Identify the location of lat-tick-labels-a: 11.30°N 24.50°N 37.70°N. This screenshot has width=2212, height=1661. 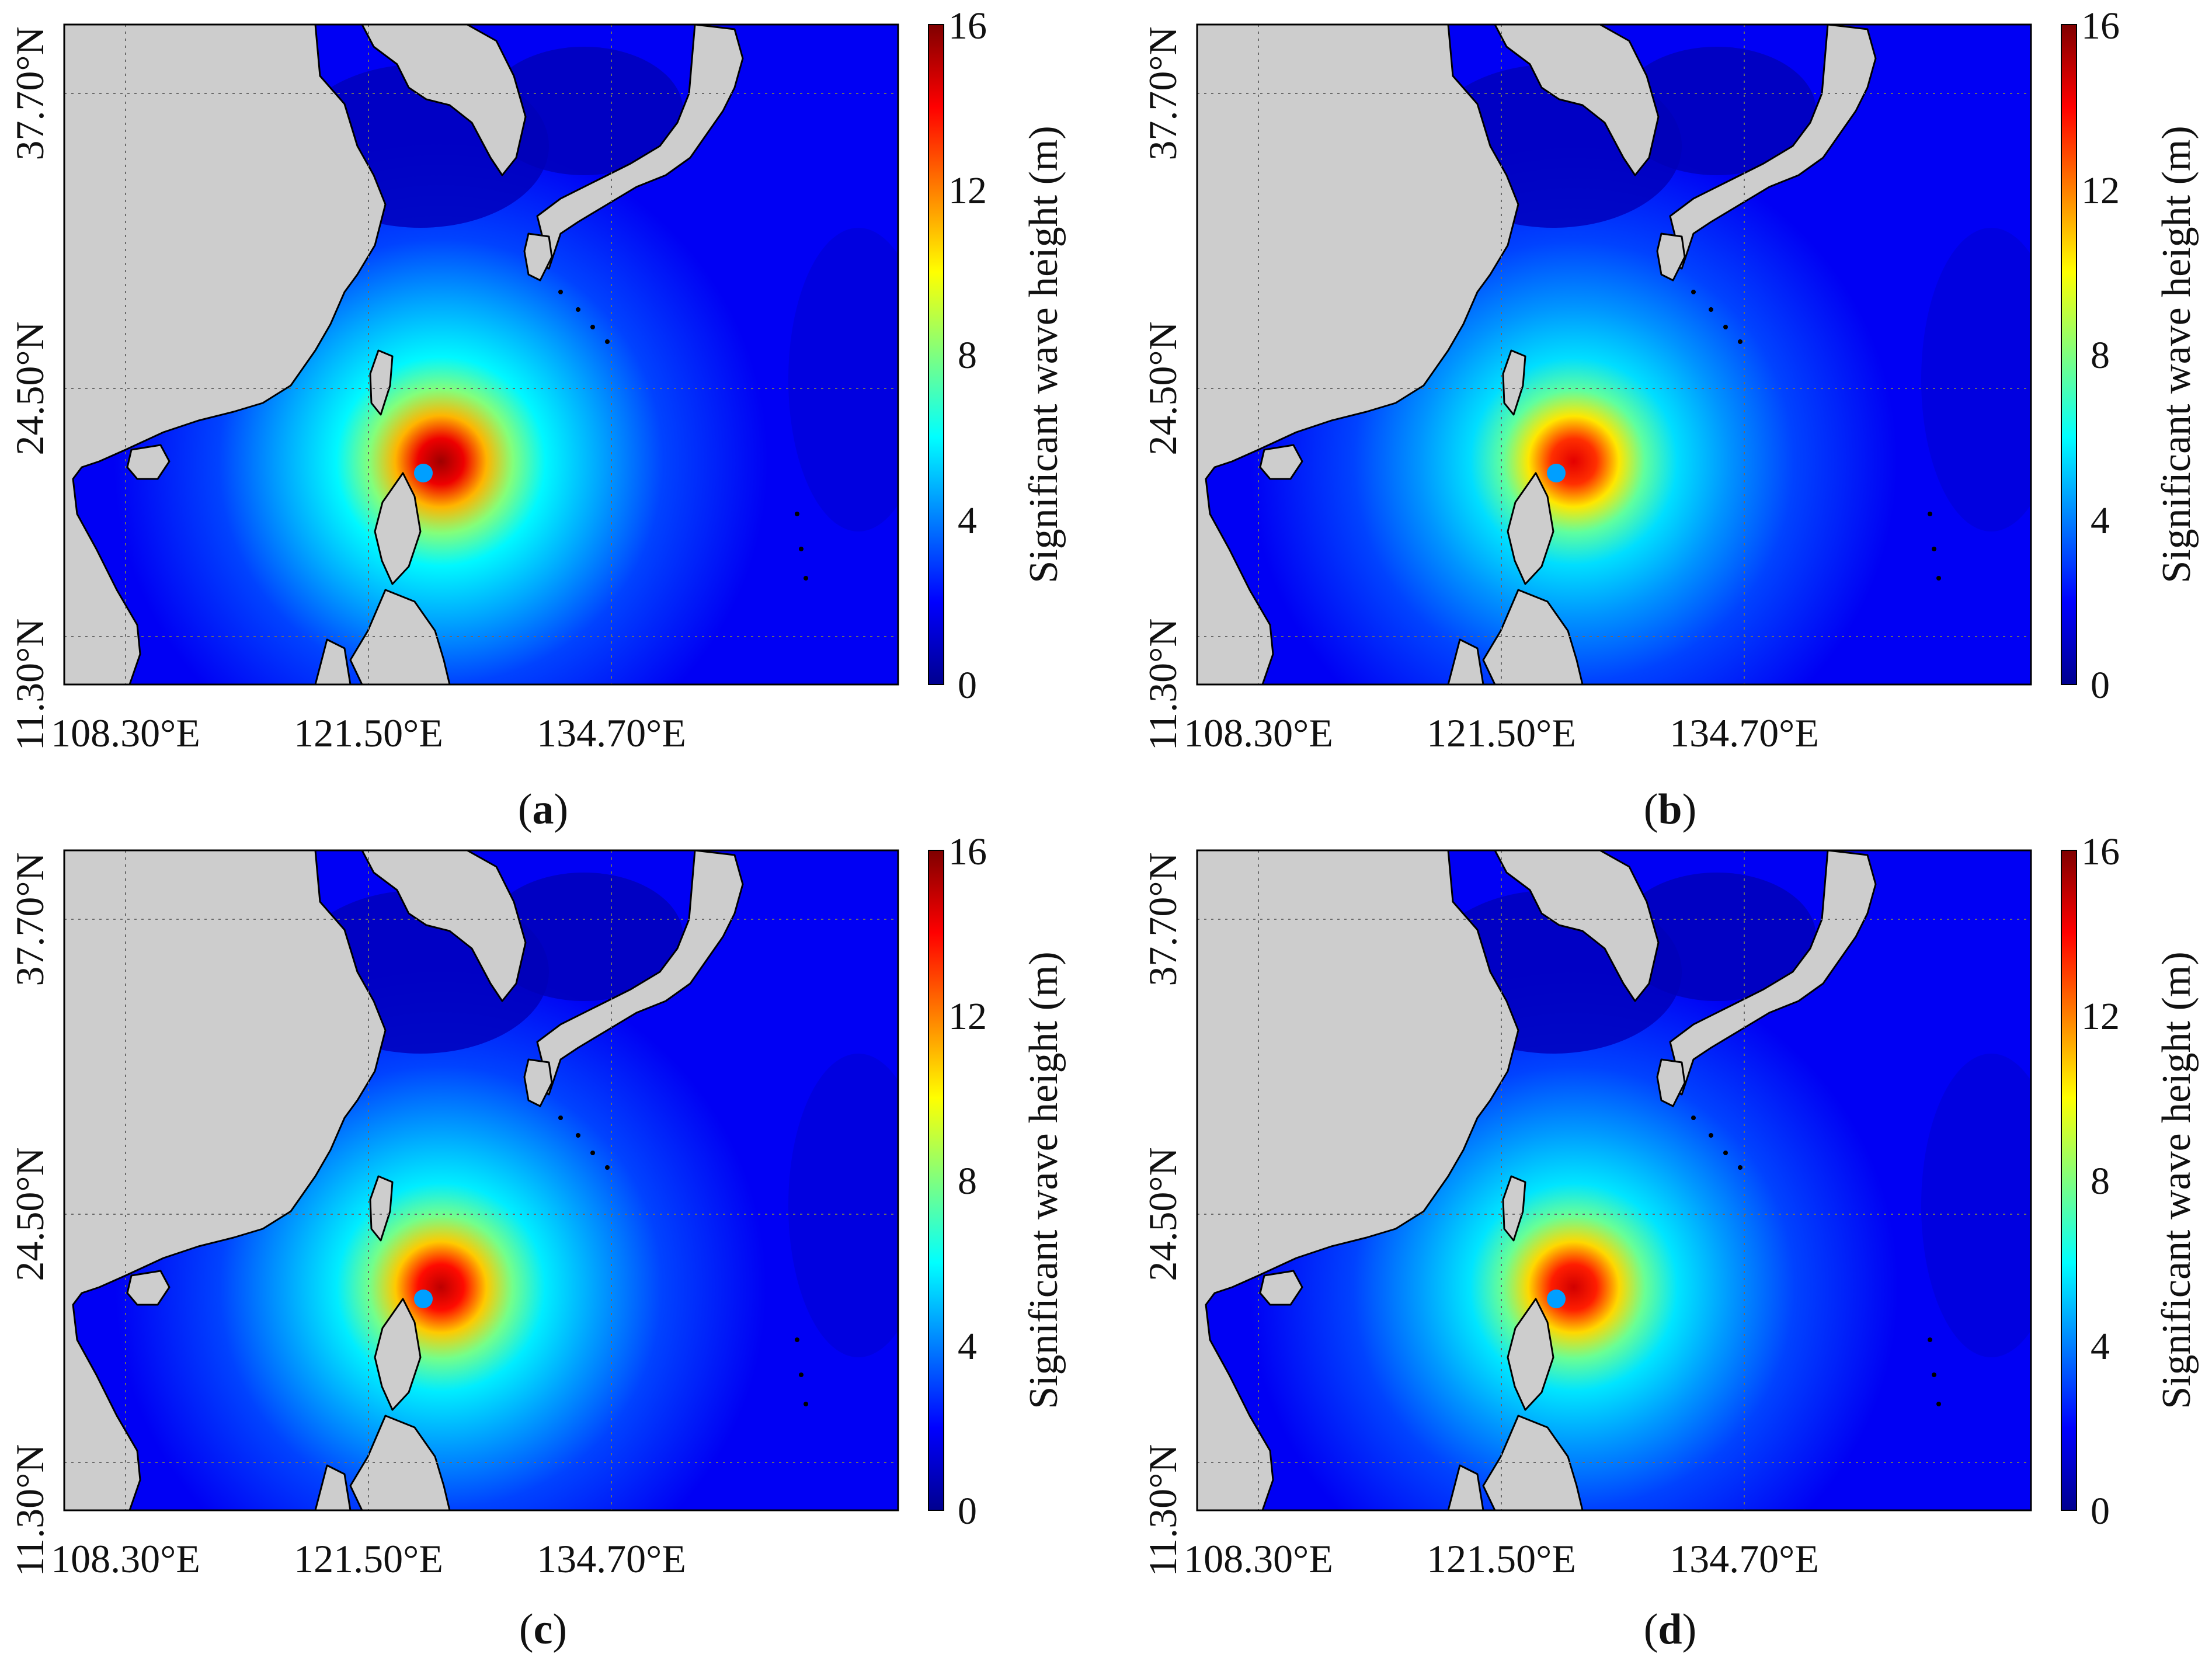
(30, 388).